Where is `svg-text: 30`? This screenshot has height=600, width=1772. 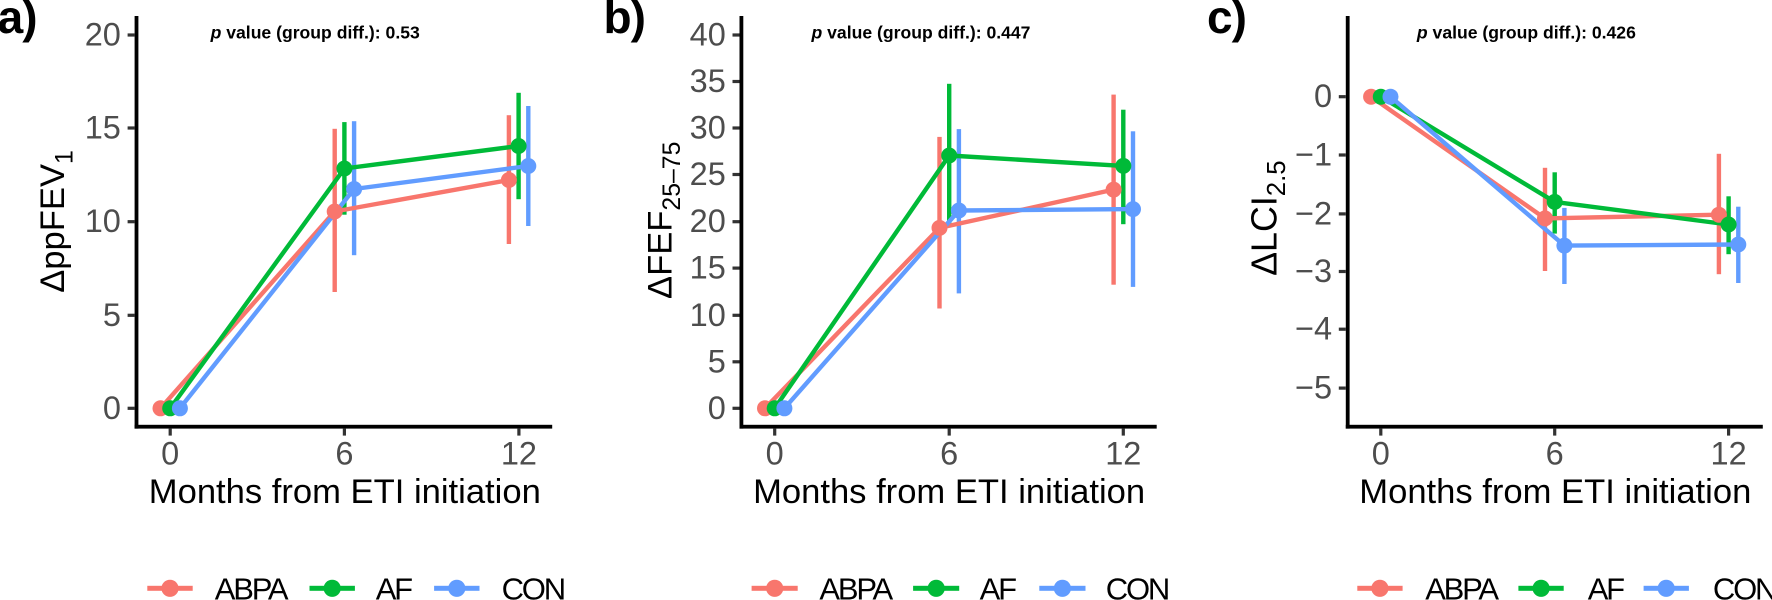 svg-text: 30 is located at coordinates (708, 128).